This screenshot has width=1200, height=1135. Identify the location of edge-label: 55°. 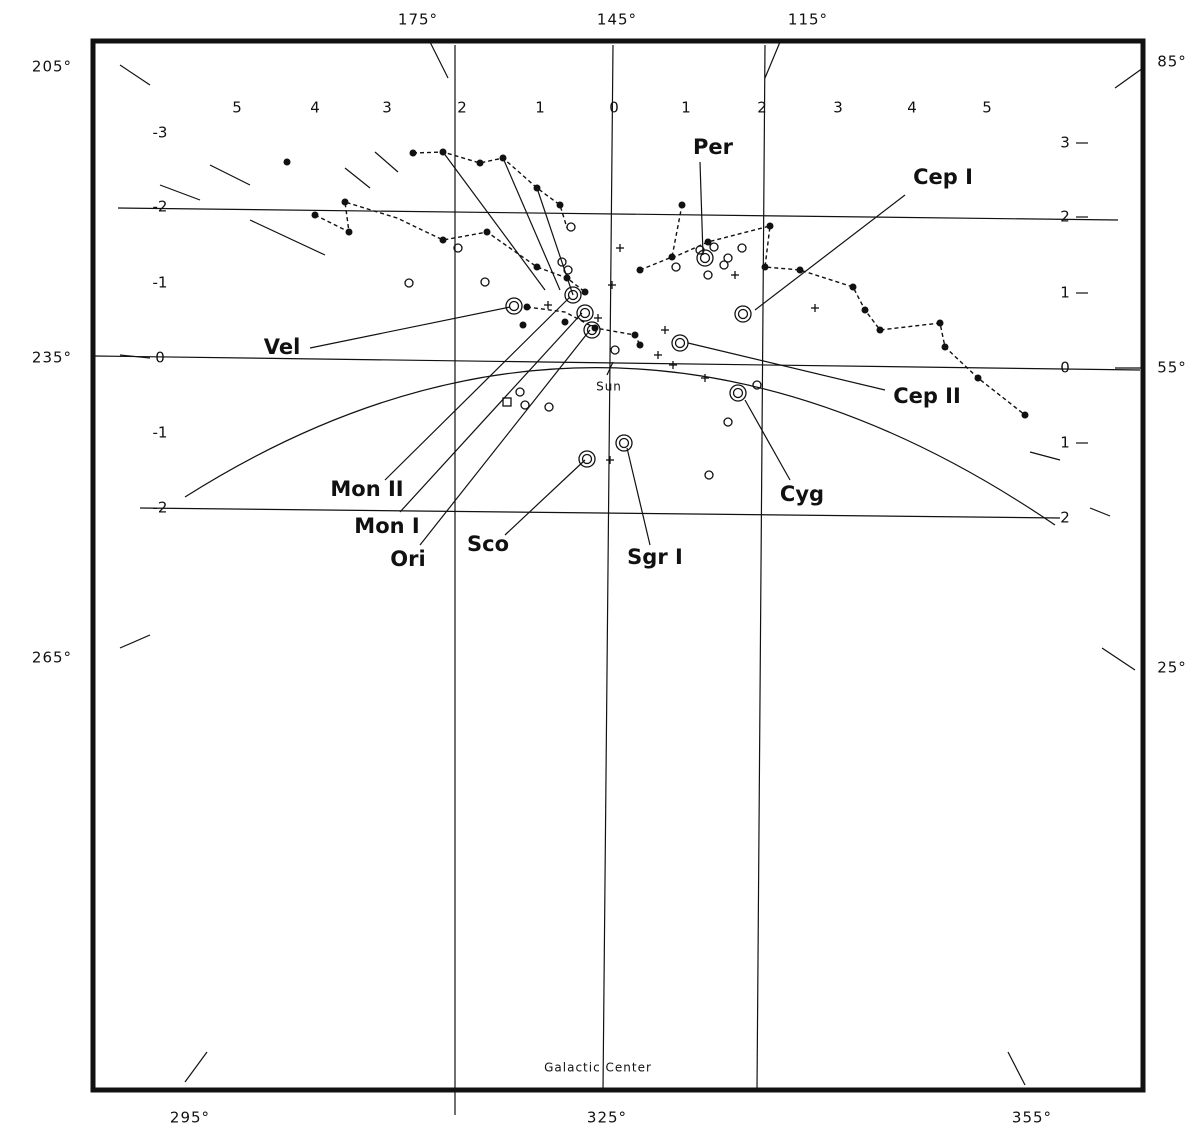
(1172, 368).